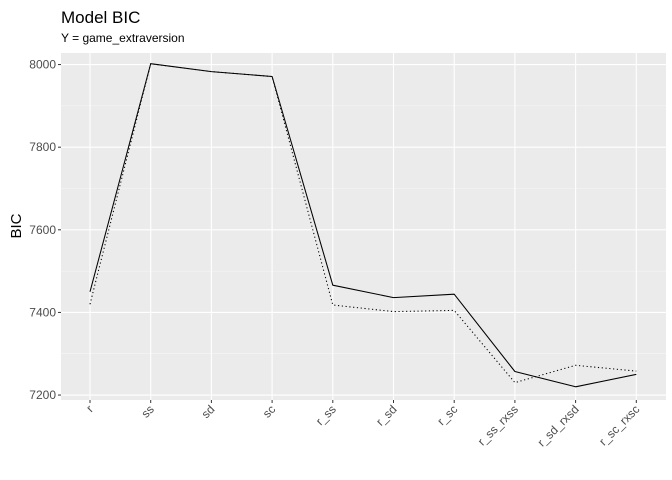 The width and height of the screenshot is (672, 480). I want to click on x-tick-label: r_sc, so click(447, 415).